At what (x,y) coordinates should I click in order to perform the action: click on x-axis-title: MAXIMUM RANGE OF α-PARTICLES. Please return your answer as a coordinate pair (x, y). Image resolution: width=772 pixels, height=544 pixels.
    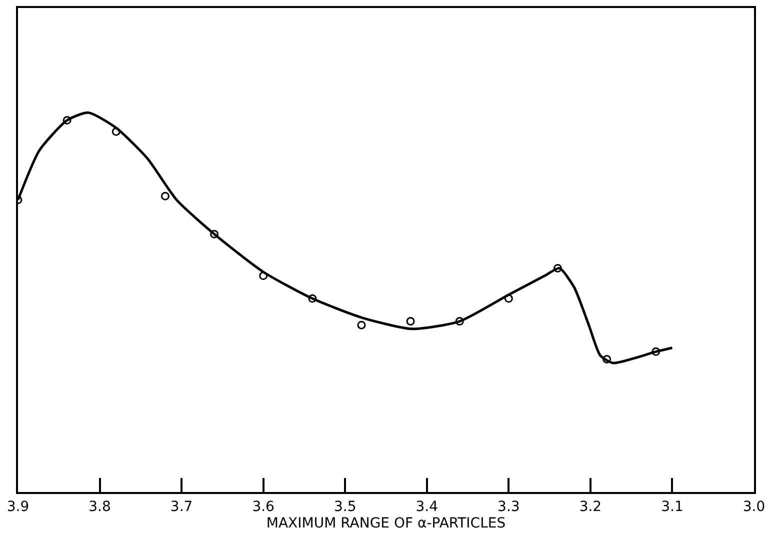
    Looking at the image, I should click on (386, 524).